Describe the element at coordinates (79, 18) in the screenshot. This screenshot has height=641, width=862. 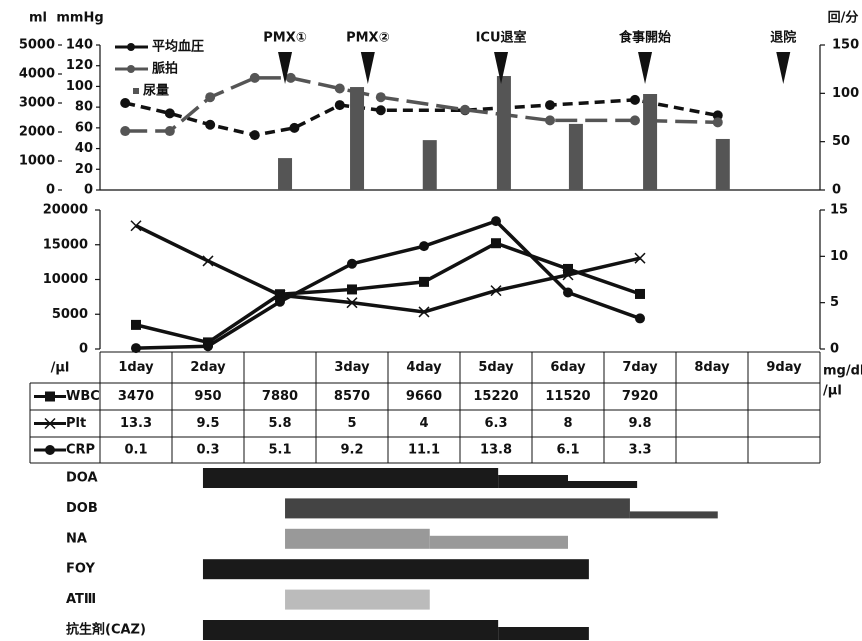
I see `y3-label: mmHg` at that location.